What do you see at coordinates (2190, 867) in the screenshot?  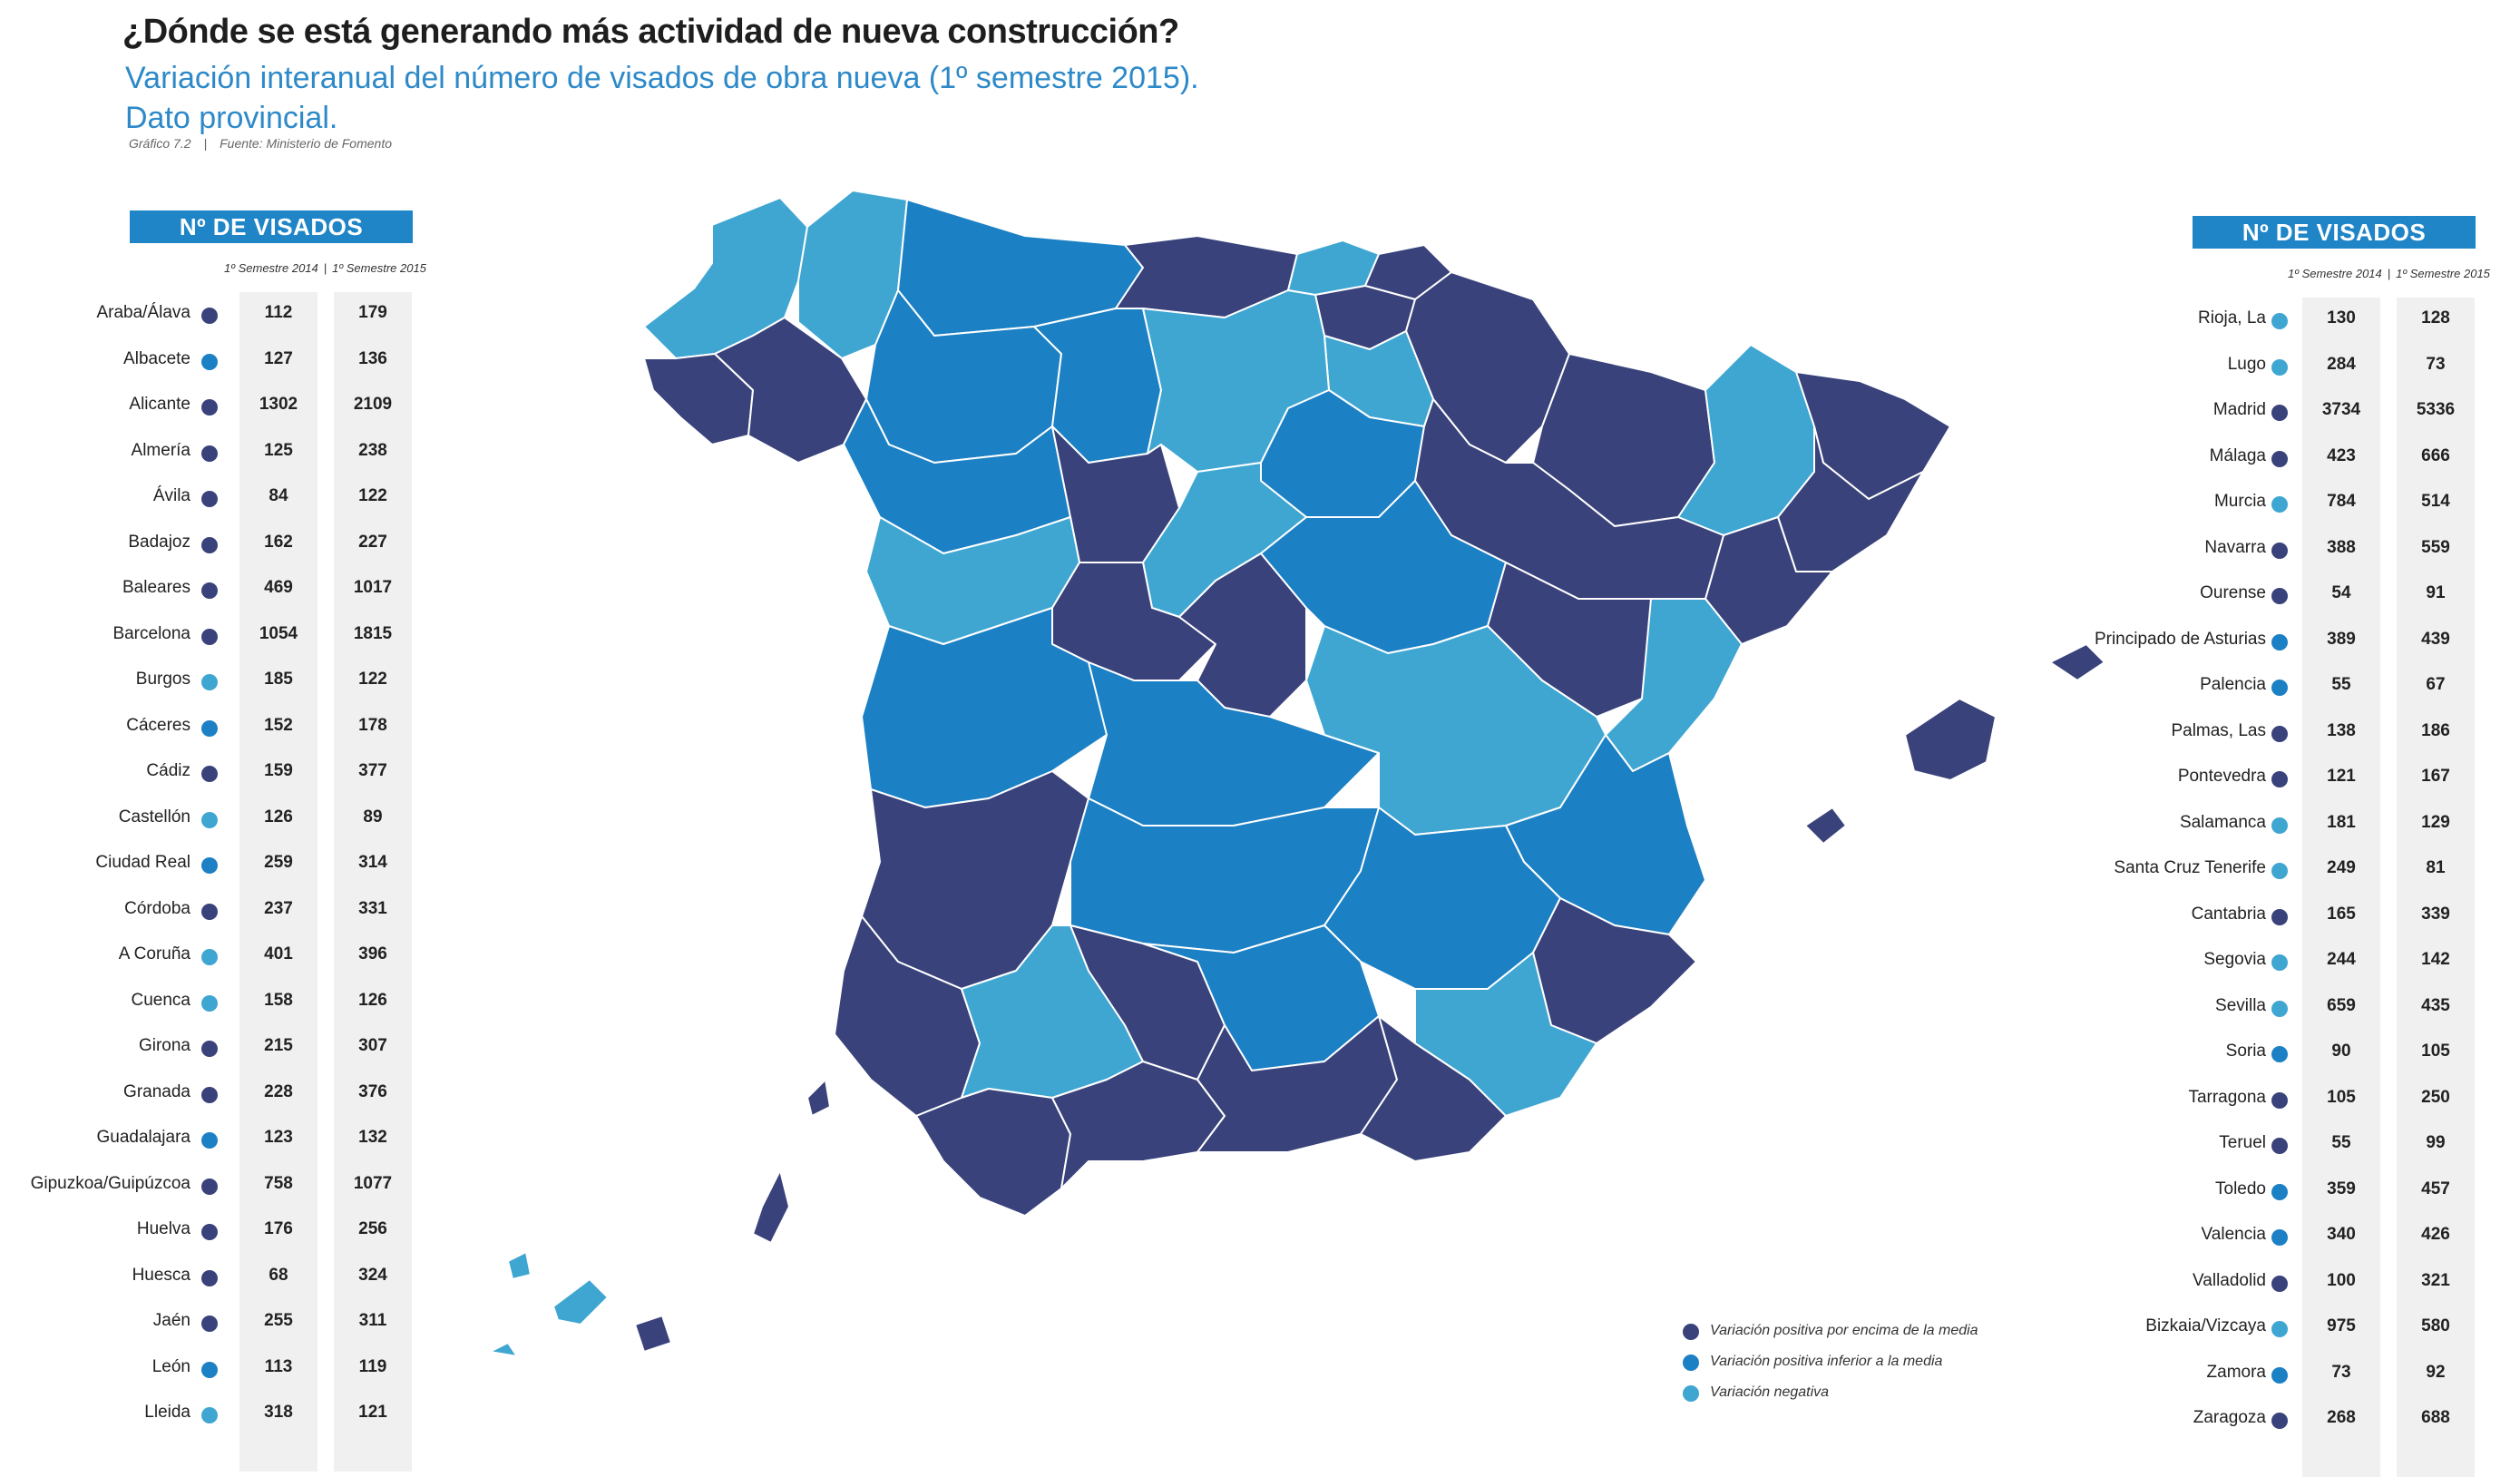 I see `province-name: Santa Cruz Tenerife` at bounding box center [2190, 867].